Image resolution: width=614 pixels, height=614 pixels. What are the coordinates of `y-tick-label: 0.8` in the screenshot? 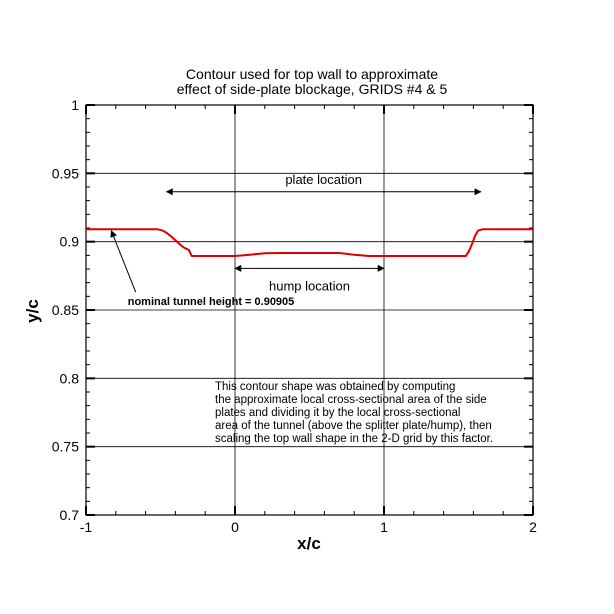 It's located at (70, 378).